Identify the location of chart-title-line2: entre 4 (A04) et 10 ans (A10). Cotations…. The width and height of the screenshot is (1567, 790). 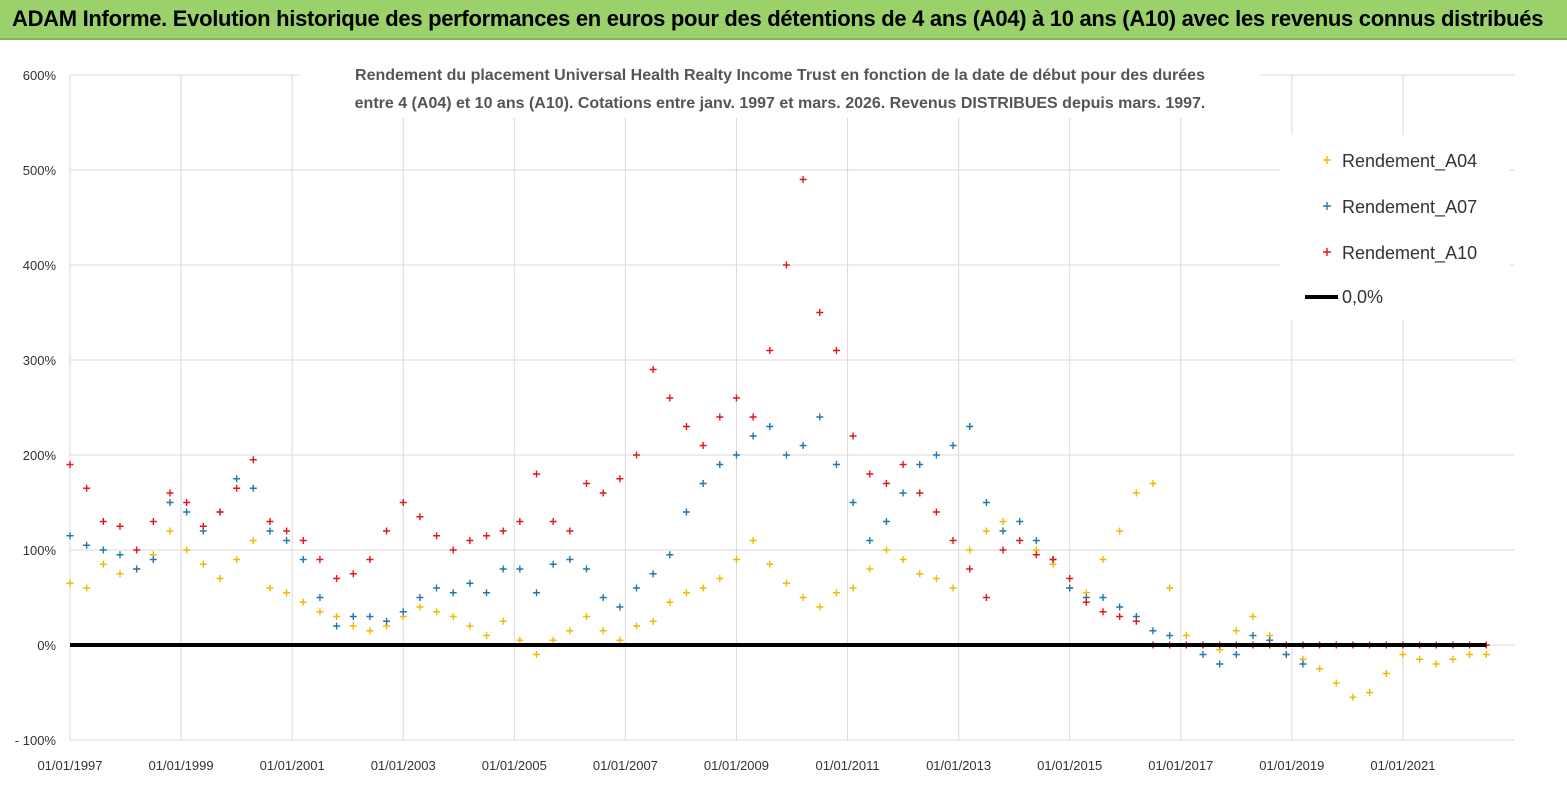
(780, 103).